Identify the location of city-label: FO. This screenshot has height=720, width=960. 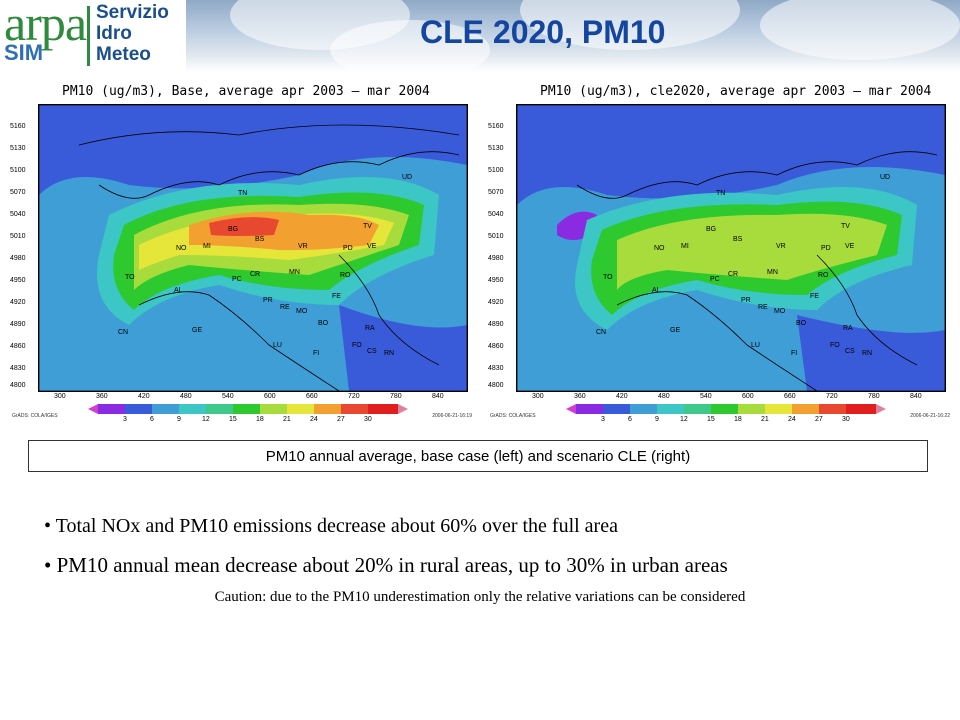
(835, 345).